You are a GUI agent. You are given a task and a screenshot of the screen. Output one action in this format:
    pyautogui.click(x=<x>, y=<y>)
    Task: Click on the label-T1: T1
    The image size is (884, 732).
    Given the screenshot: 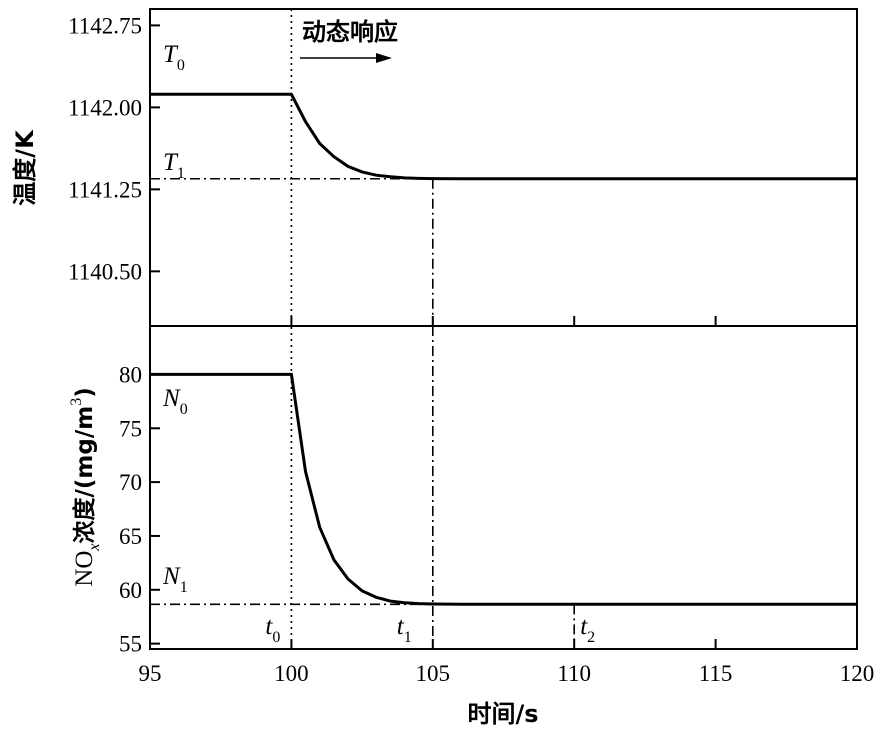 What is the action you would take?
    pyautogui.click(x=174, y=165)
    